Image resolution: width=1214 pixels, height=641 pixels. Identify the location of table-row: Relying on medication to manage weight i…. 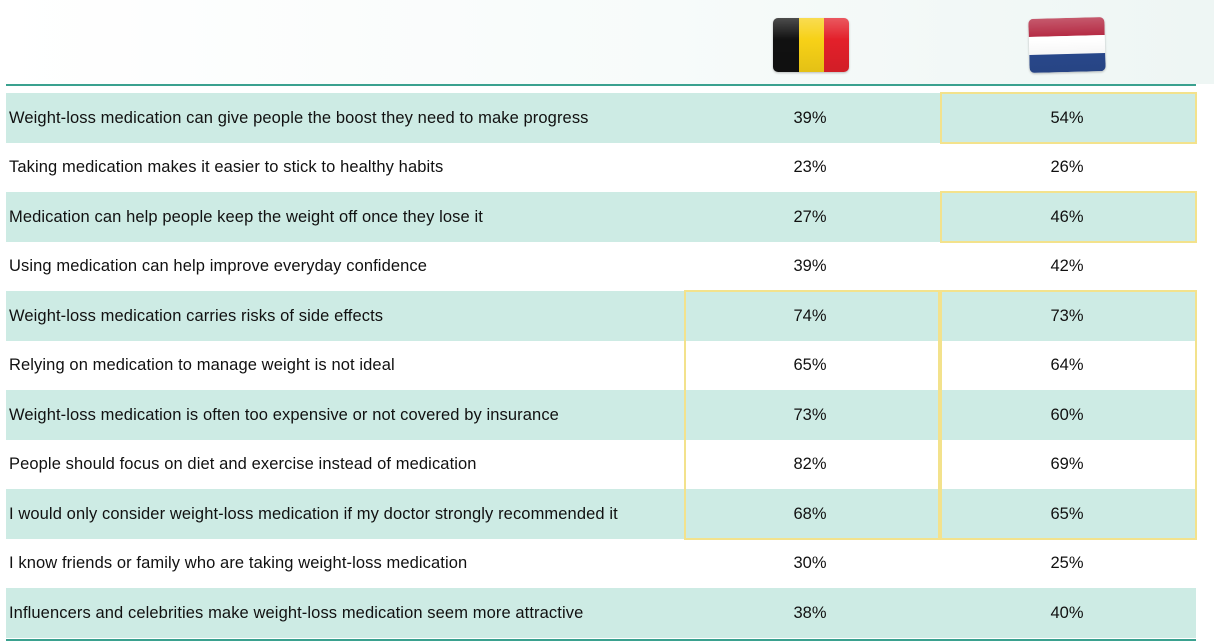
(601, 365).